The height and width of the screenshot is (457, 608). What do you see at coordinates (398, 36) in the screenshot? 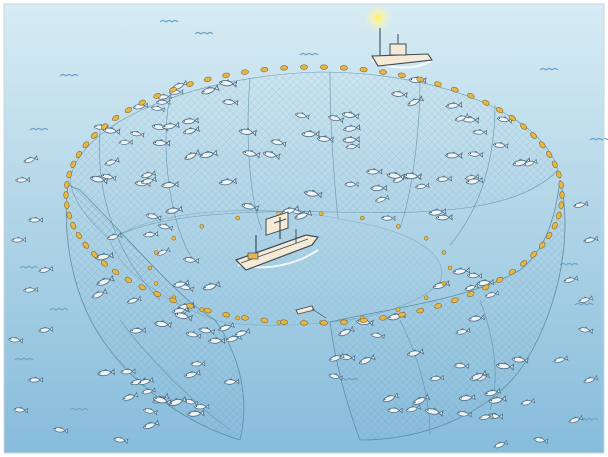
I see `support-boat-icon` at bounding box center [398, 36].